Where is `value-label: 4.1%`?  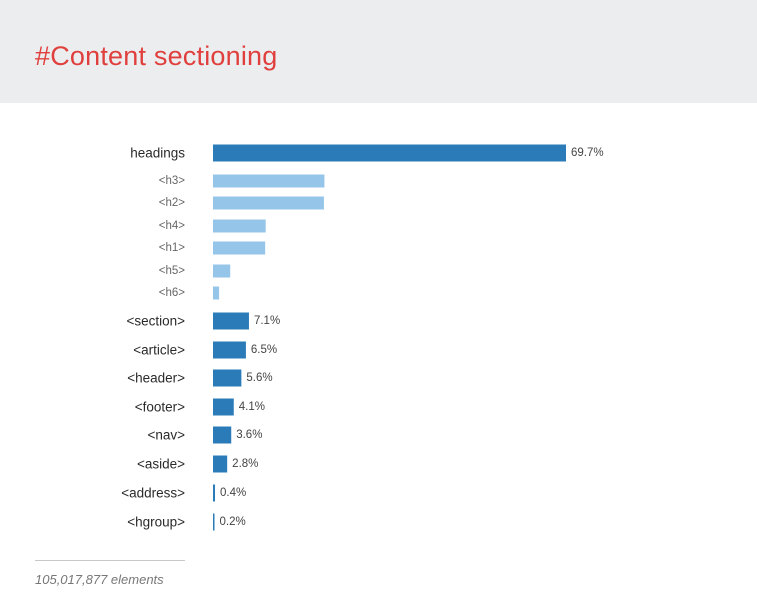
value-label: 4.1% is located at coordinates (252, 407).